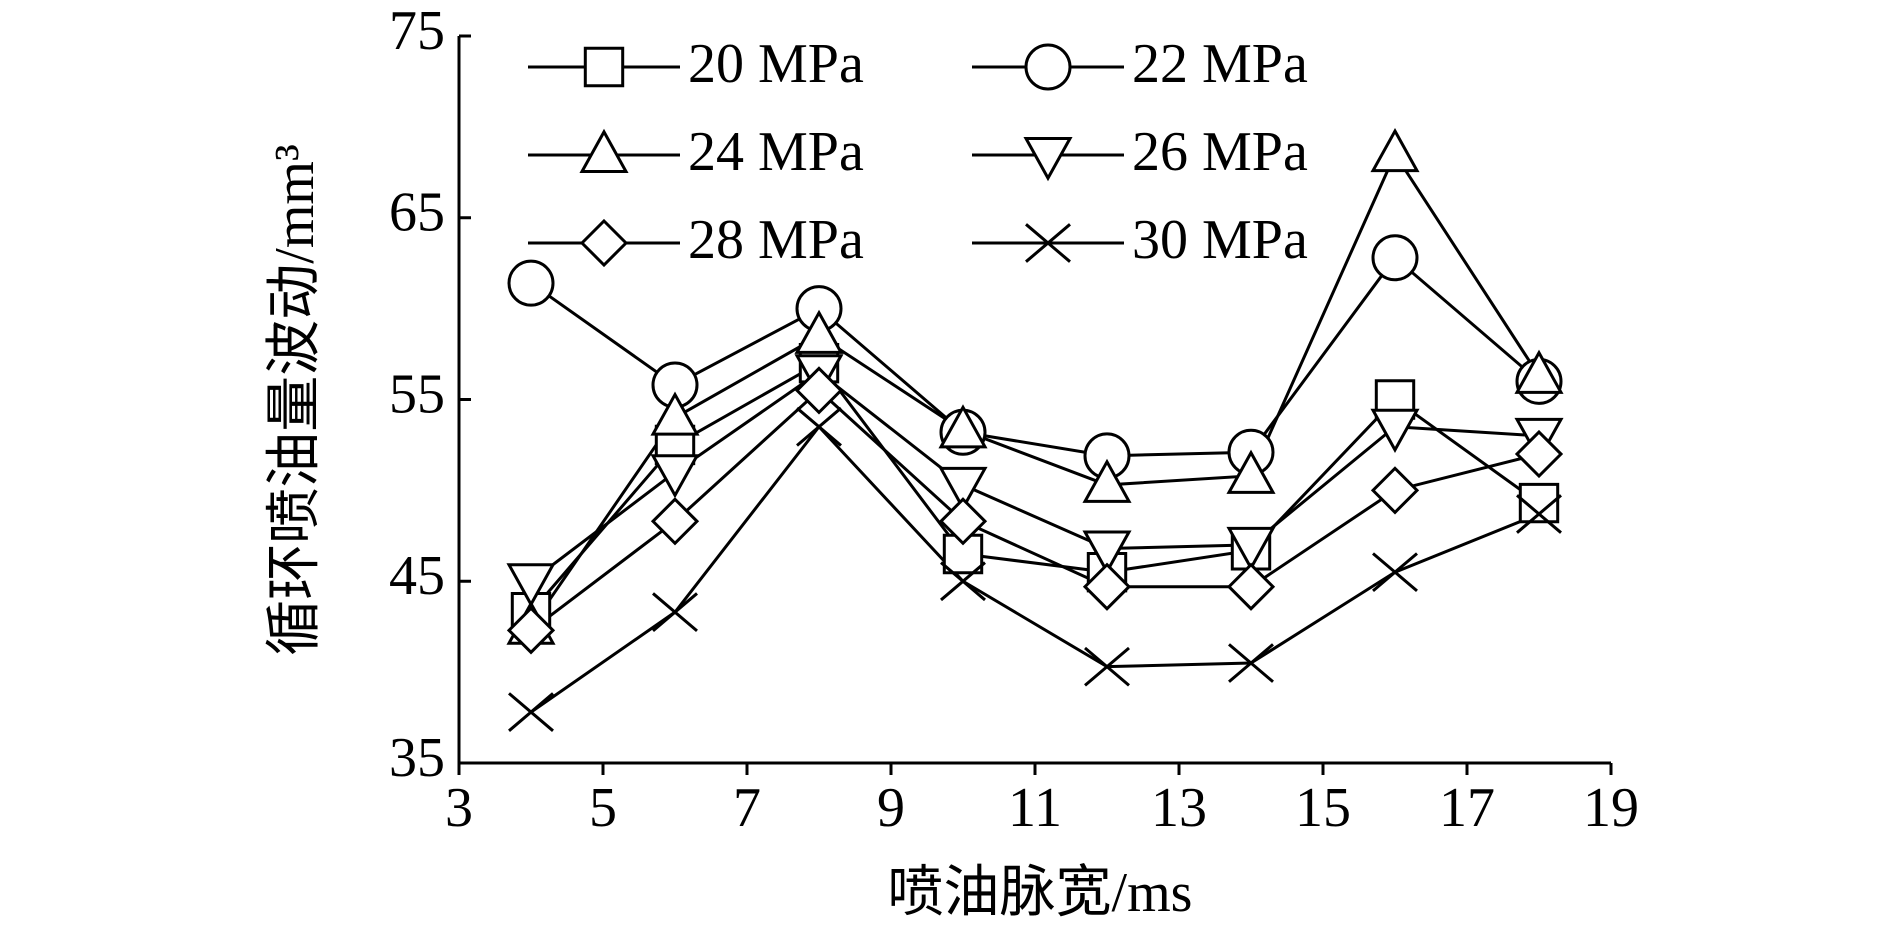  I want to click on legend-label: 30 MPa, so click(1220, 240).